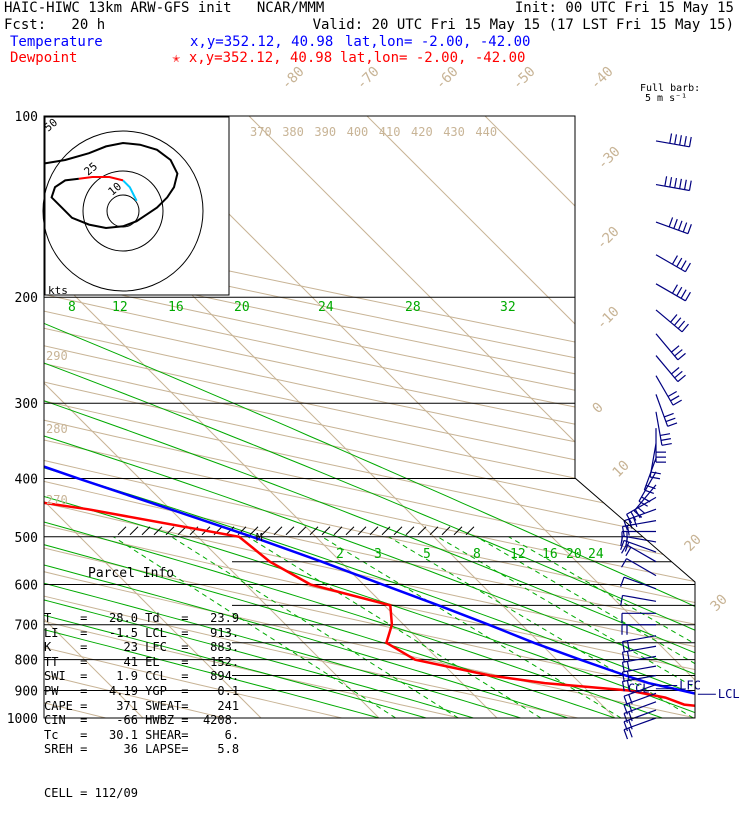  I want to click on parcel-key: HWBZ, so click(163, 720).